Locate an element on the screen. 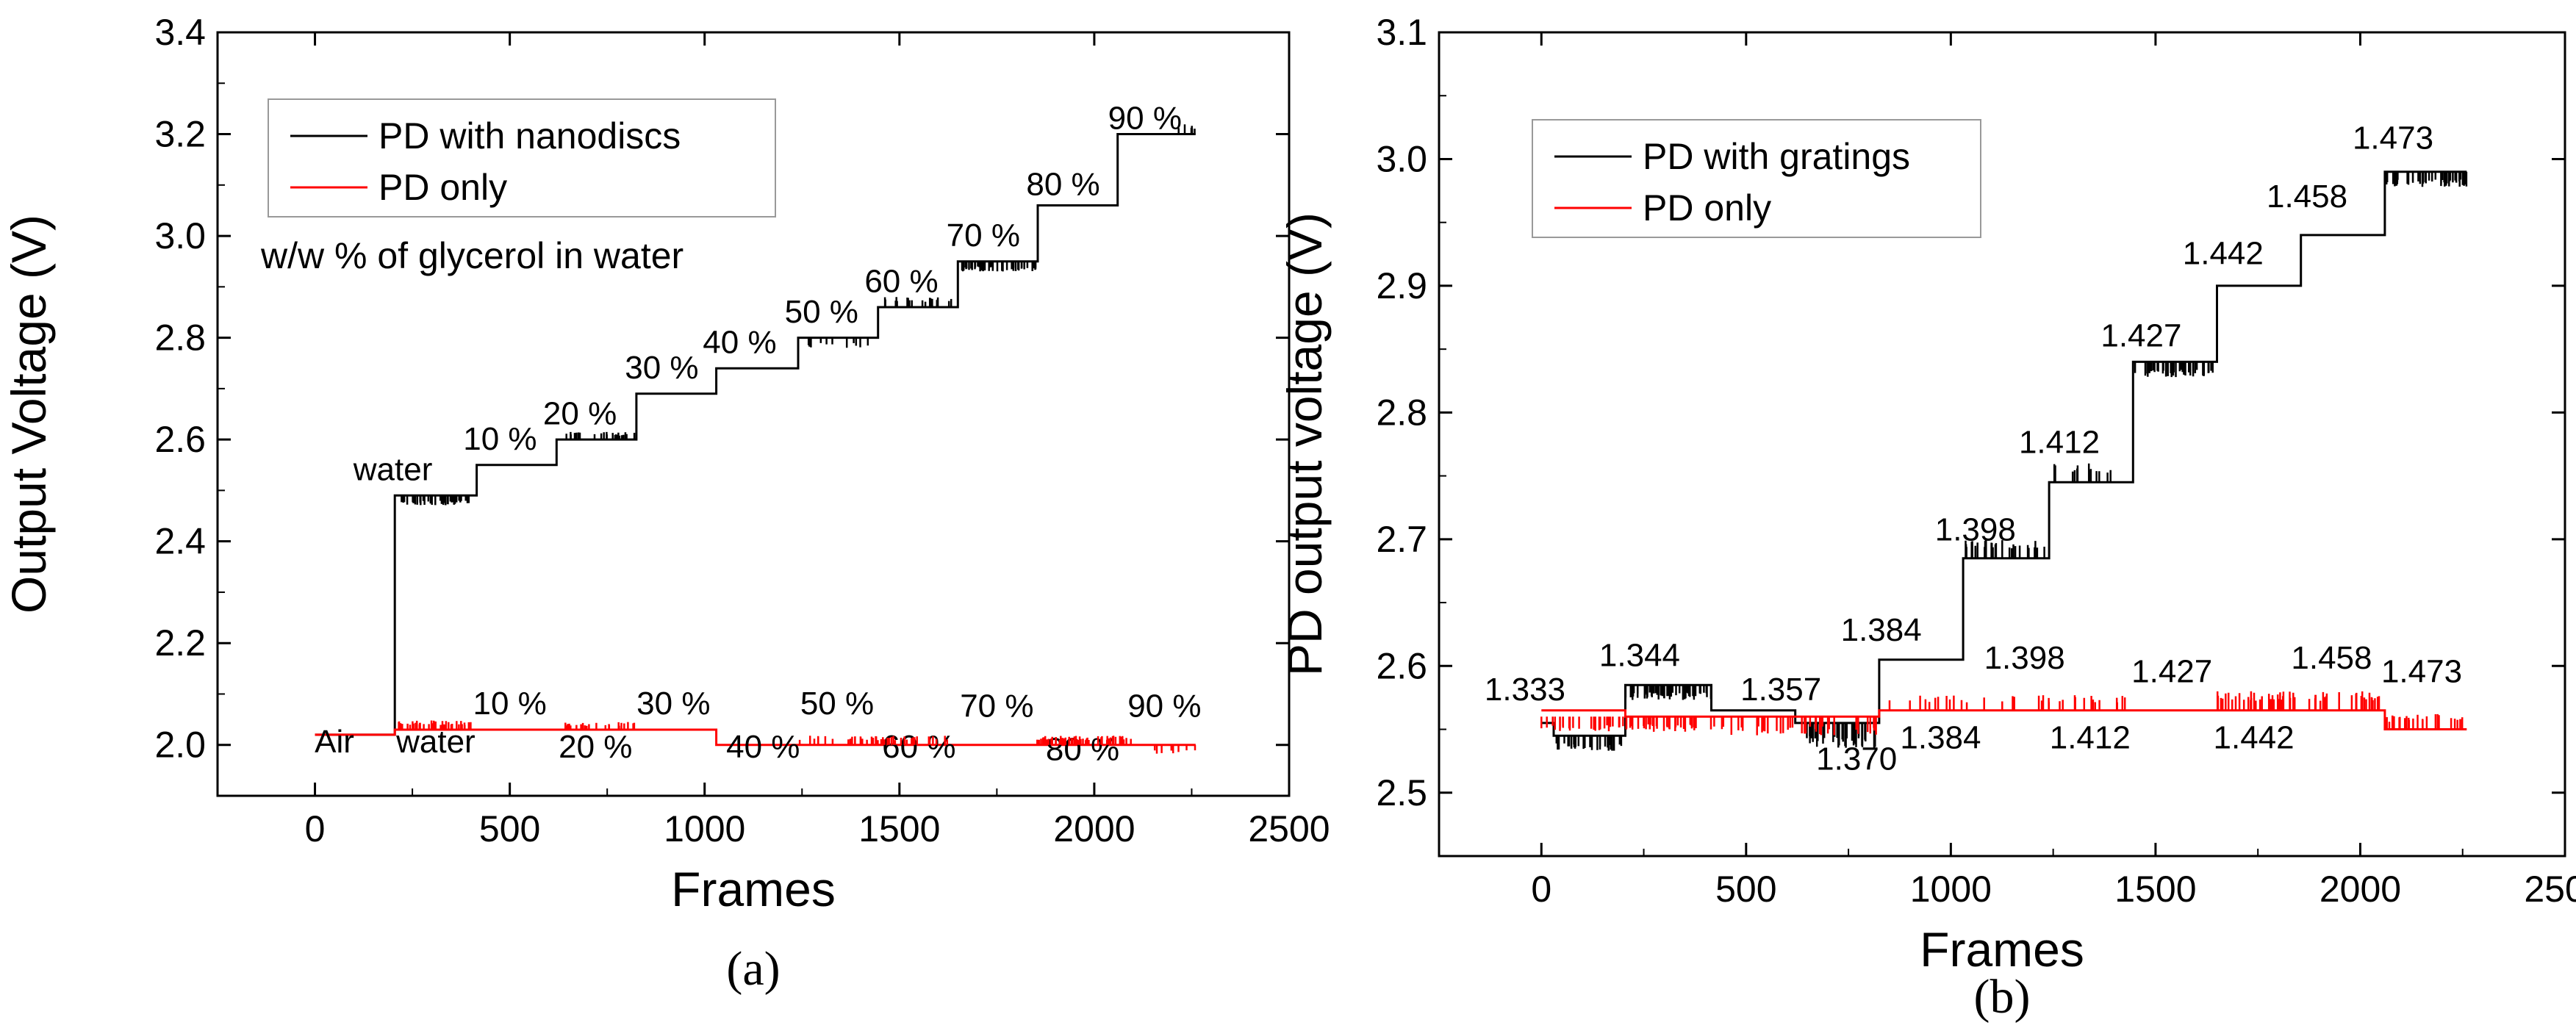 The image size is (2576, 1028). panel-caption: (a) is located at coordinates (753, 969).